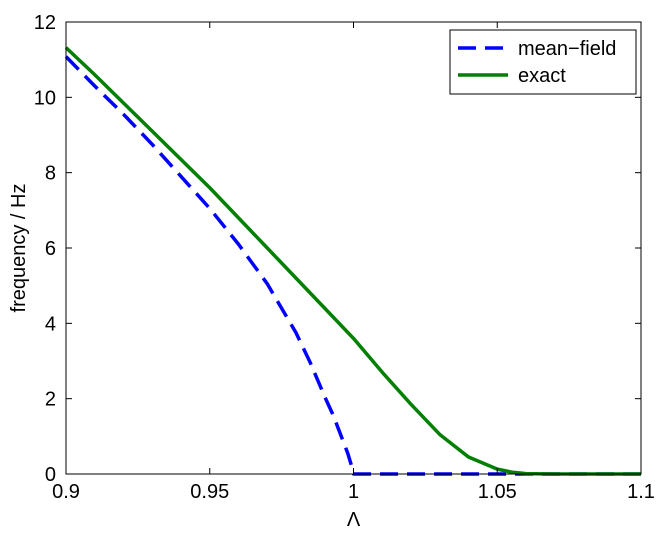 This screenshot has height=541, width=664. Describe the element at coordinates (45, 98) in the screenshot. I see `y-tick-label: 10` at that location.